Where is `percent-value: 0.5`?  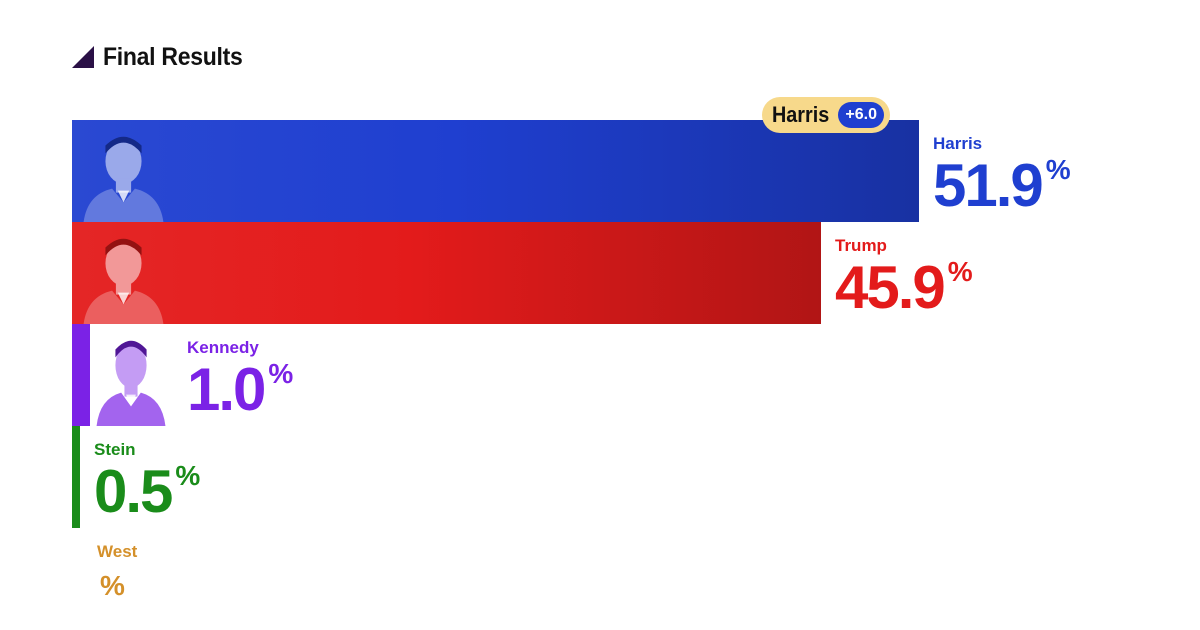
percent-value: 0.5 is located at coordinates (133, 491).